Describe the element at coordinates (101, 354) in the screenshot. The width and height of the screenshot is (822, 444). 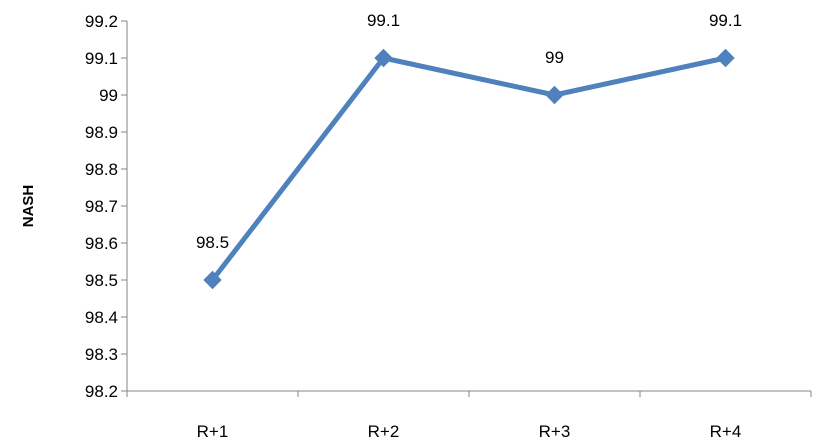
I see `y-tick-label: 98.3` at that location.